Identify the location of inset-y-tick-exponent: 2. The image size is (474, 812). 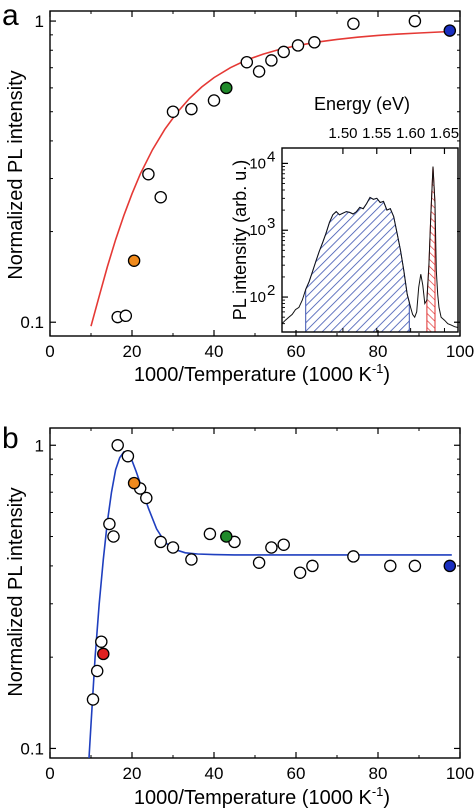
(271, 290).